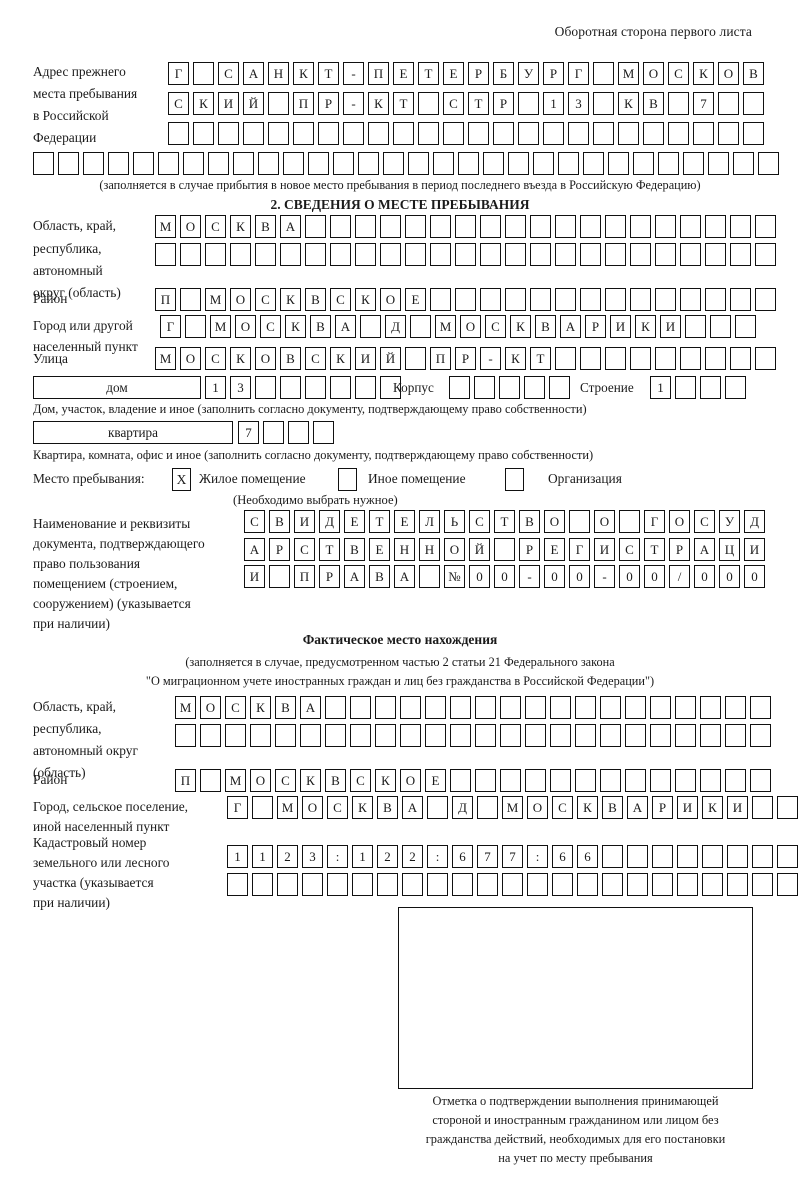 The height and width of the screenshot is (1180, 800). I want to click on document-row-3-cell-19: 0, so click(704, 576).